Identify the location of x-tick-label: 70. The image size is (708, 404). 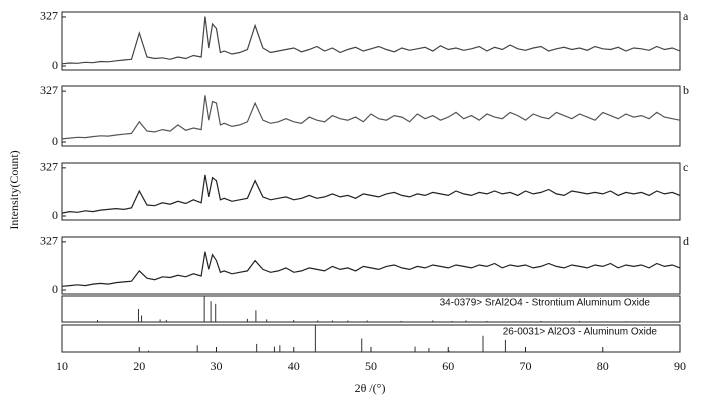
(526, 366).